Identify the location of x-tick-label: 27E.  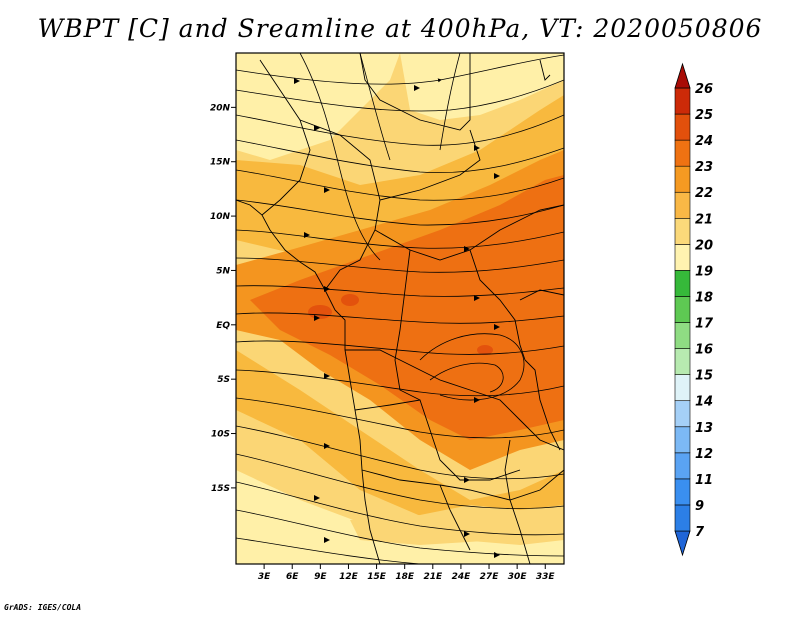
(490, 577).